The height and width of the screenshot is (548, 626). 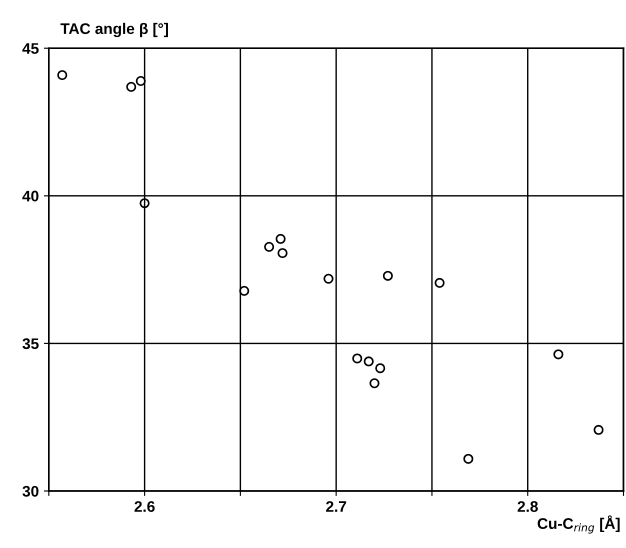 I want to click on x-tick-label: 2.8, so click(x=528, y=506).